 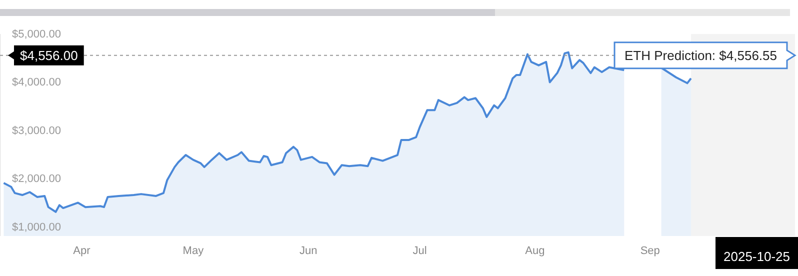 What do you see at coordinates (36, 227) in the screenshot?
I see `y-tick-label: $1,000.00` at bounding box center [36, 227].